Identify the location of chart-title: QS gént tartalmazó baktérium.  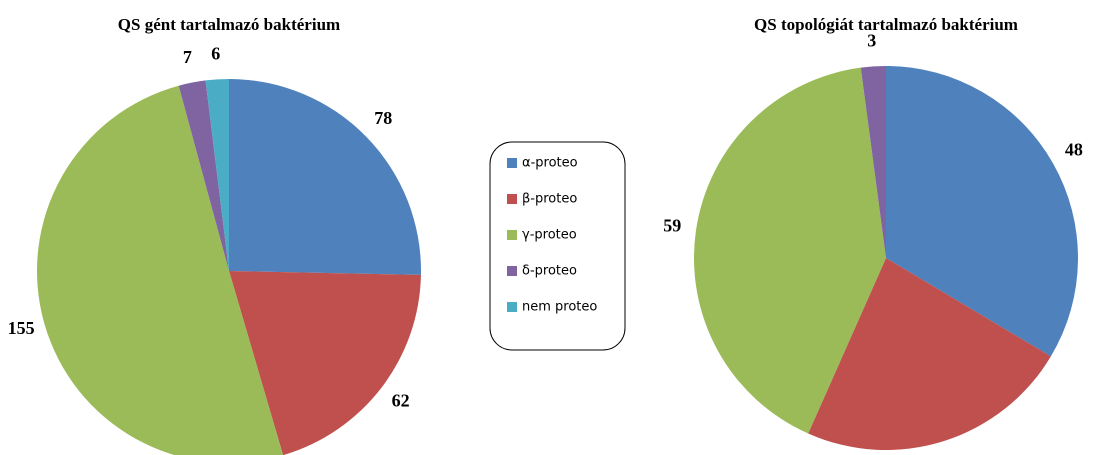
(229, 24).